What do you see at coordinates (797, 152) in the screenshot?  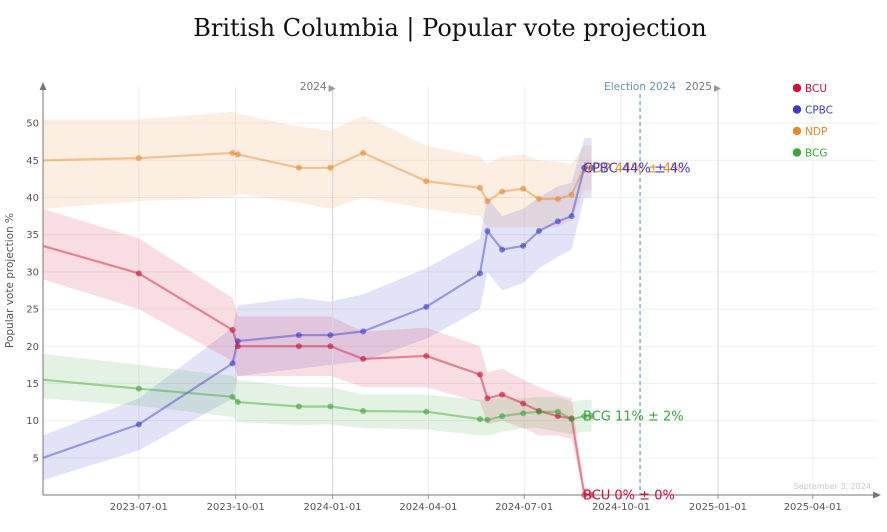 I see `legend-marker-bcg` at bounding box center [797, 152].